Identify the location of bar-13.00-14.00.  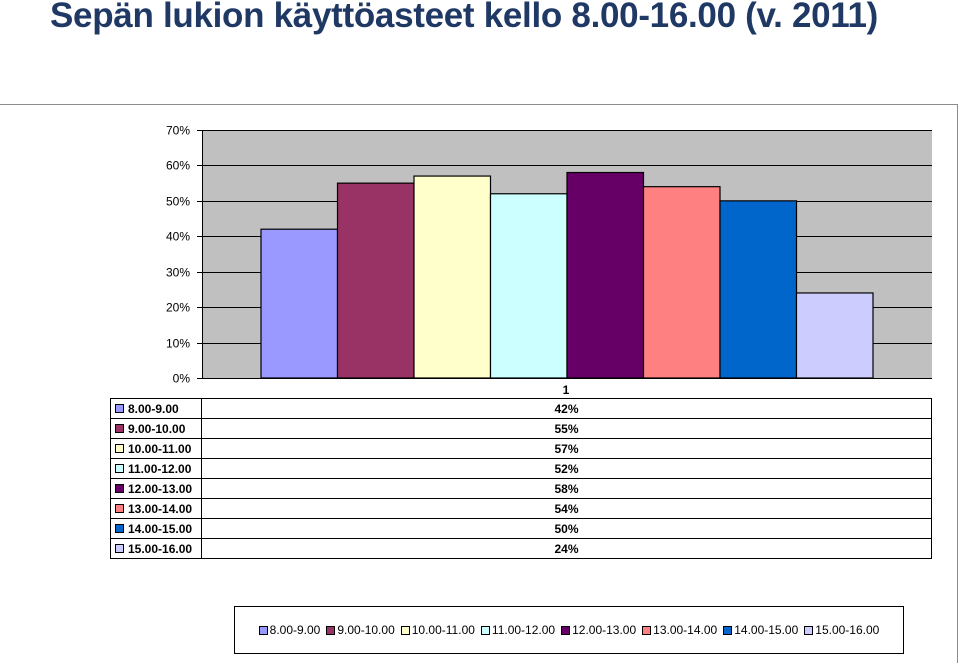
(681, 282).